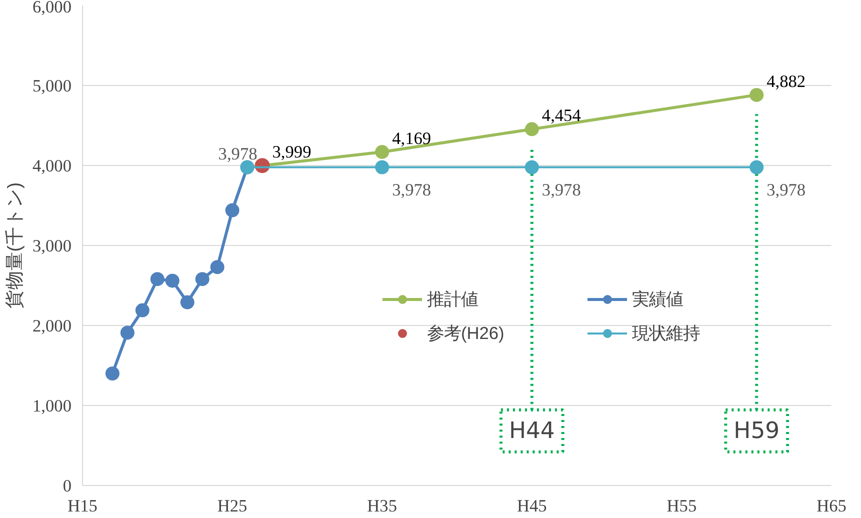 Image resolution: width=861 pixels, height=518 pixels. I want to click on legend-label: 実績値, so click(658, 299).